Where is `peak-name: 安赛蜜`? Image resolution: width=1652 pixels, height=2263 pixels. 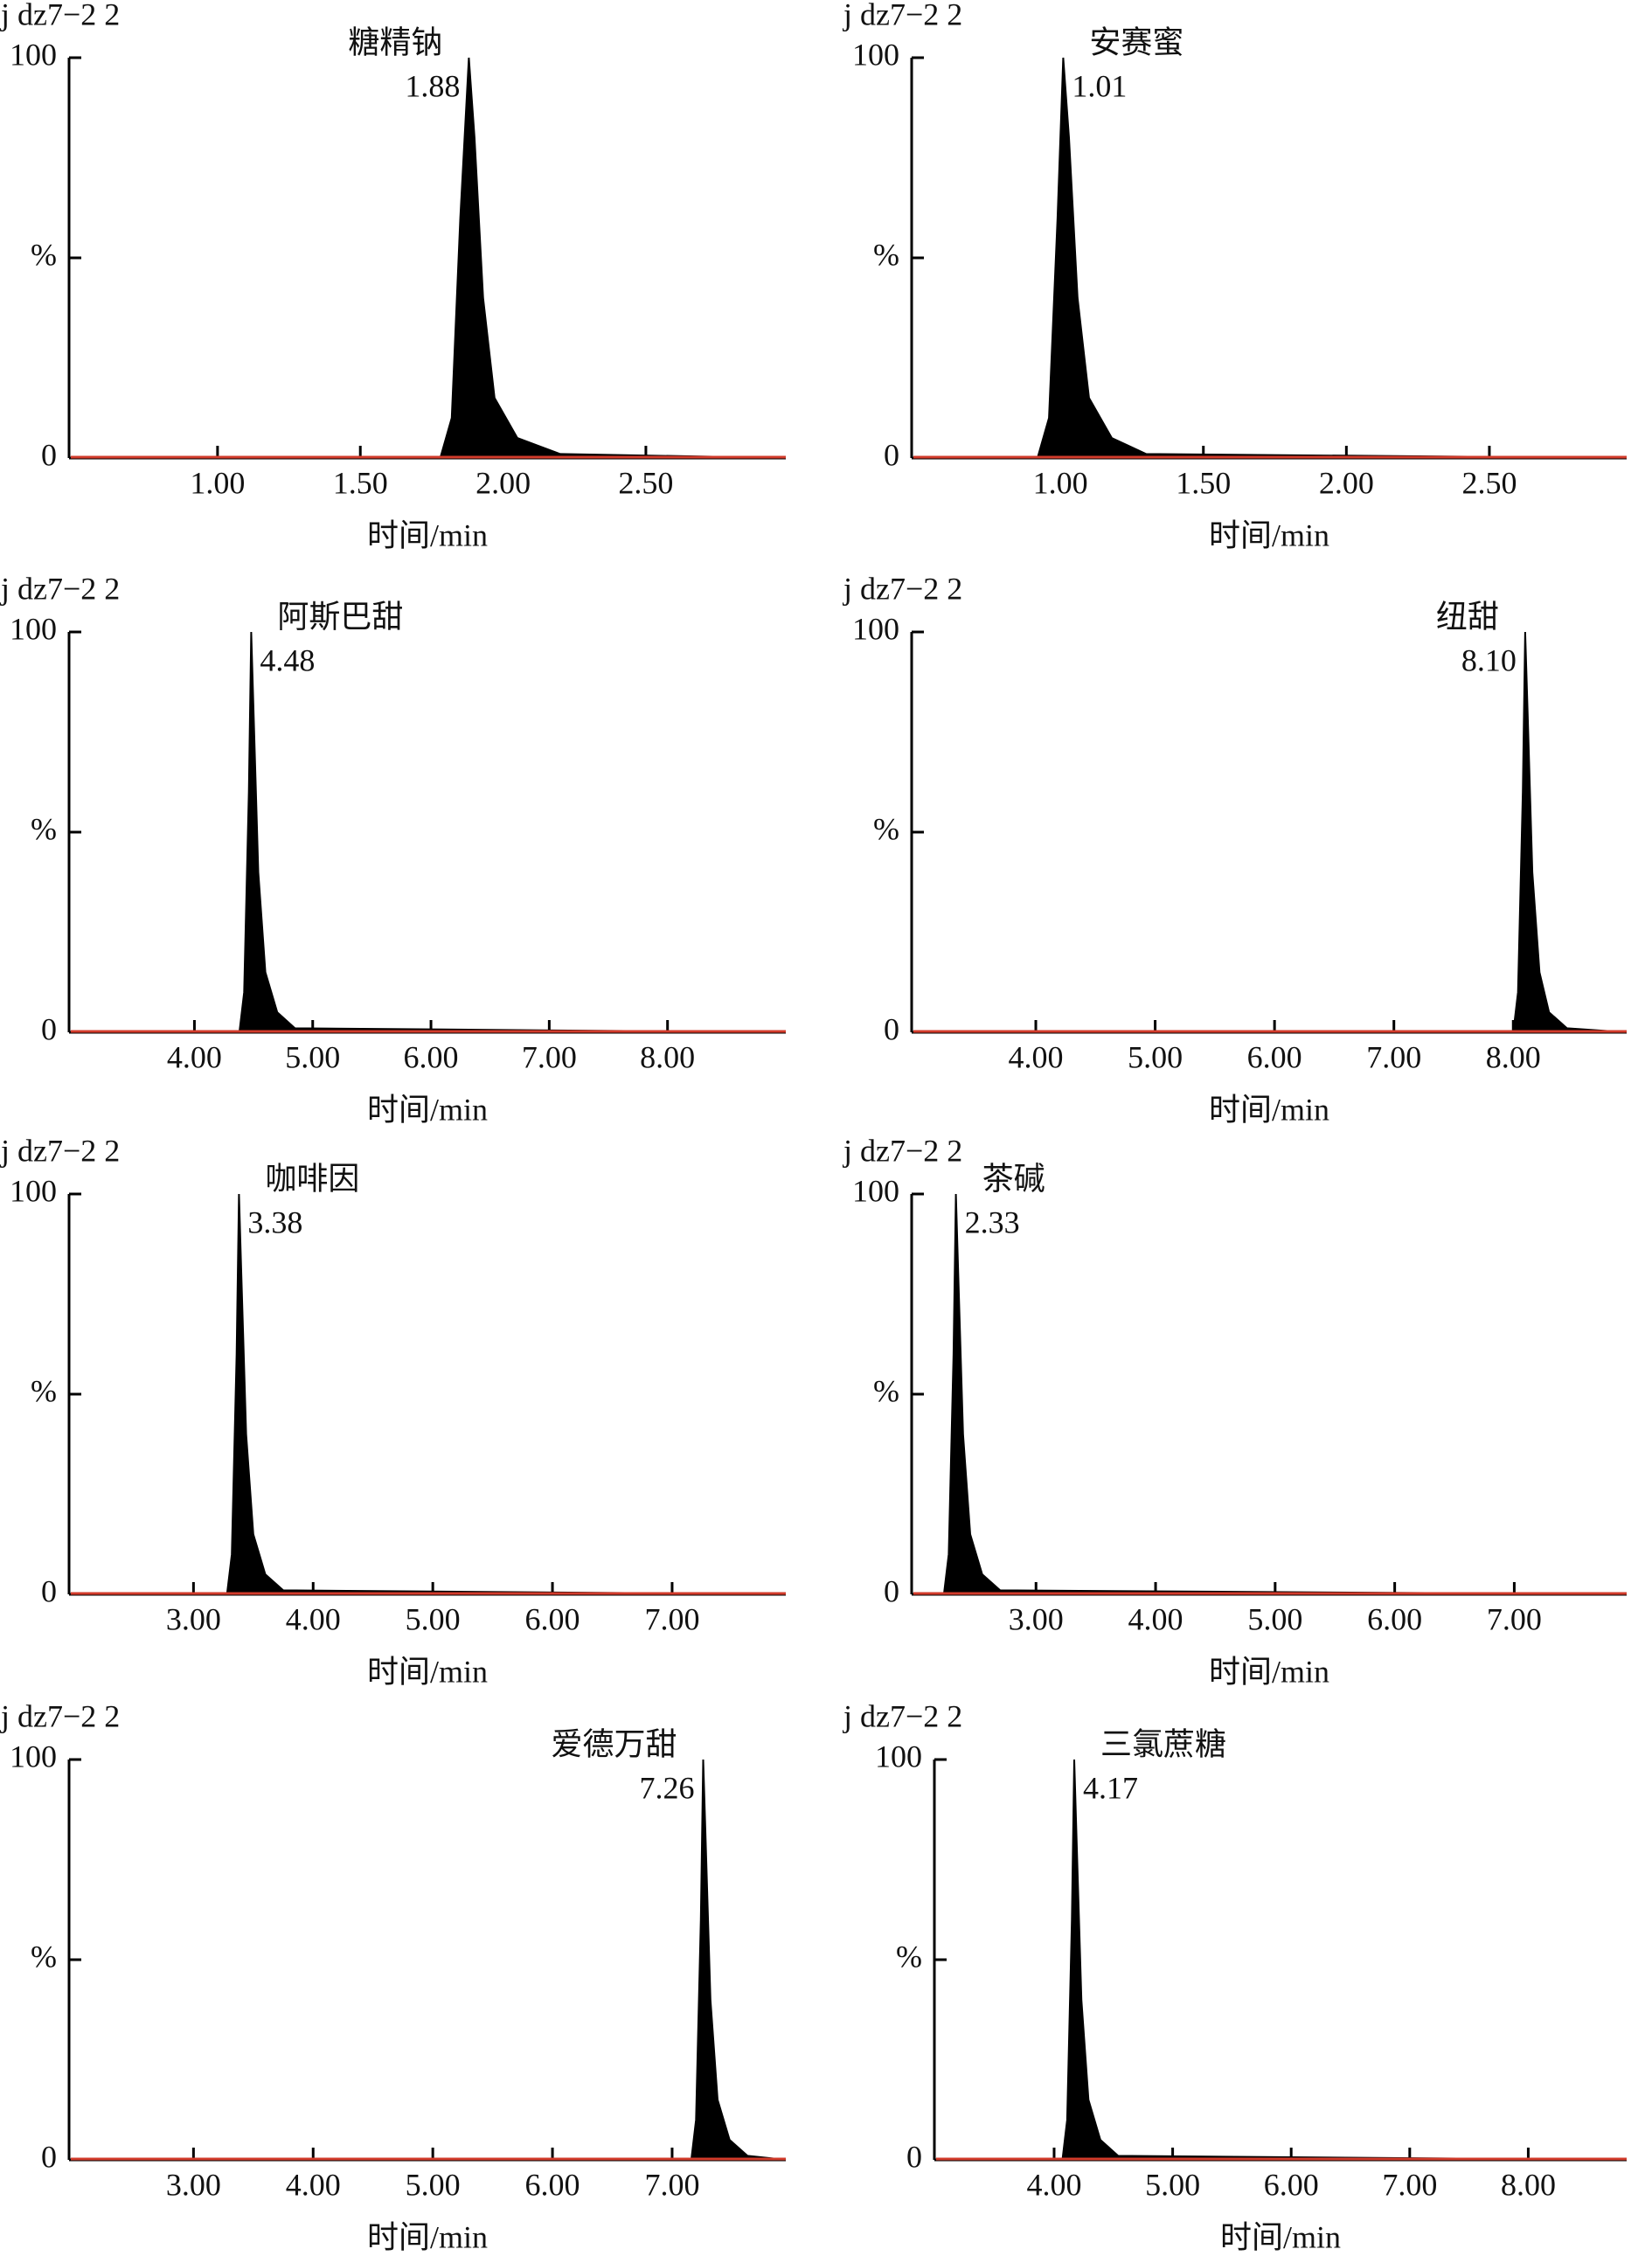 peak-name: 安赛蜜 is located at coordinates (1136, 41).